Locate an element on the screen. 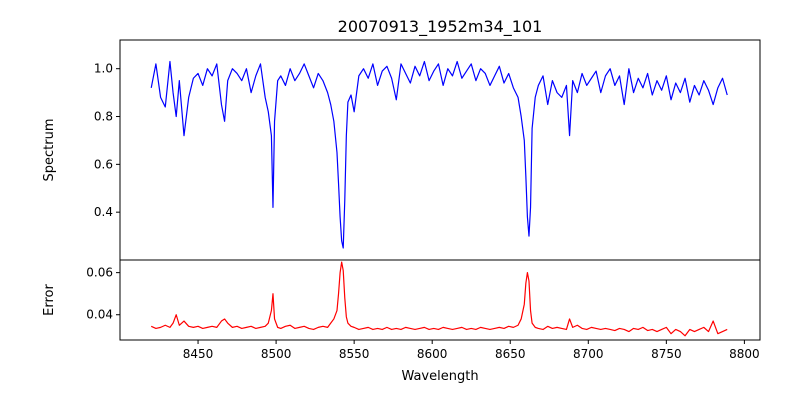 This screenshot has height=400, width=800. error-y-axis-label: Error is located at coordinates (49, 300).